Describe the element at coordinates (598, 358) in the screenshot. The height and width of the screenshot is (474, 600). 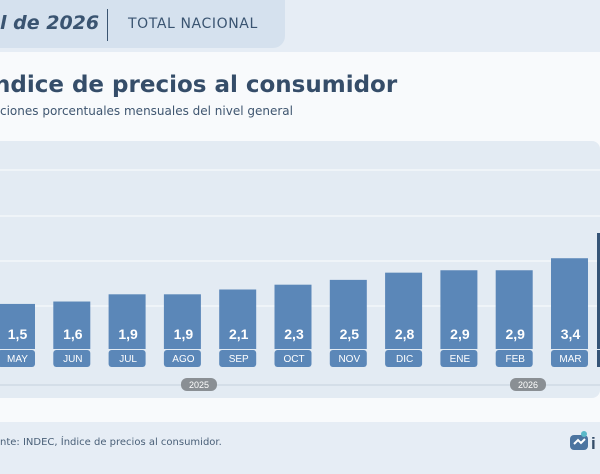
I see `month-pill-partial` at that location.